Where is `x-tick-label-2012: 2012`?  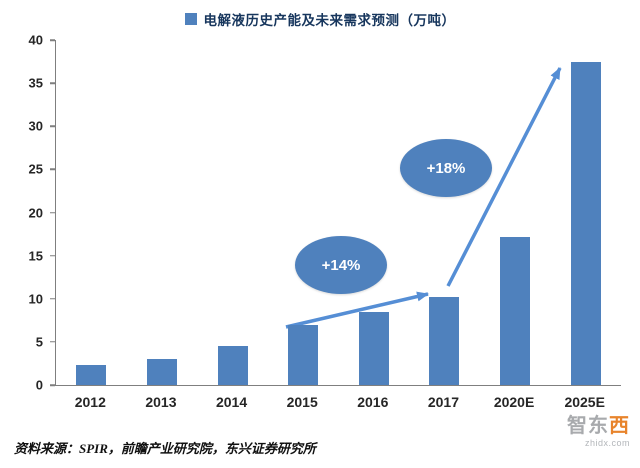
x-tick-label-2012: 2012 is located at coordinates (90, 402).